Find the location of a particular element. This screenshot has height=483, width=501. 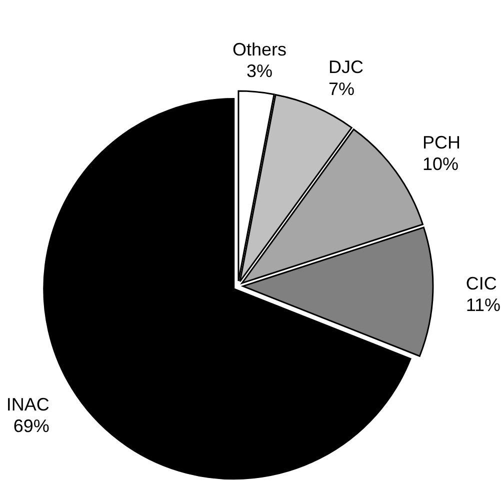

slice-label: CIC is located at coordinates (481, 284).